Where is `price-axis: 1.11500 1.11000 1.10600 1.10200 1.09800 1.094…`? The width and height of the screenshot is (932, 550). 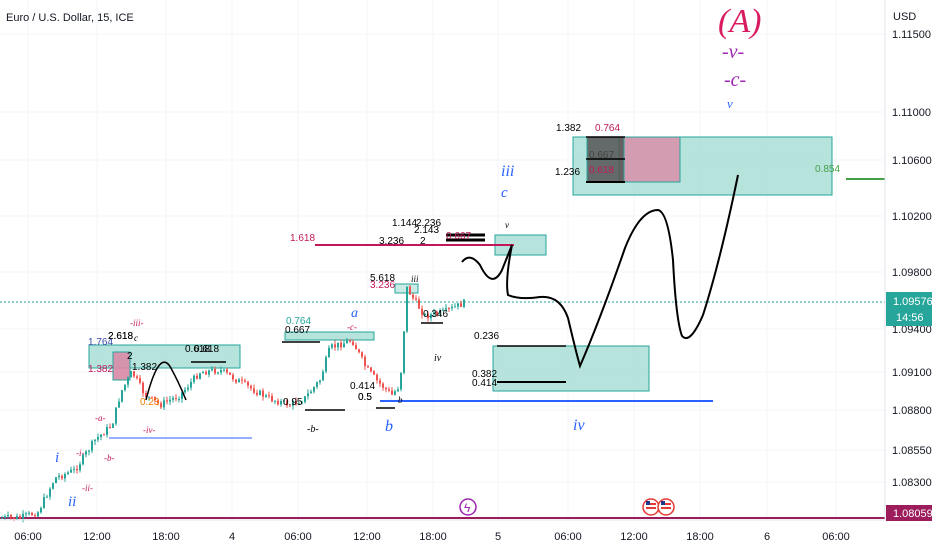 price-axis: 1.11500 1.11000 1.10600 1.10200 1.09800 1.094… is located at coordinates (912, 259).